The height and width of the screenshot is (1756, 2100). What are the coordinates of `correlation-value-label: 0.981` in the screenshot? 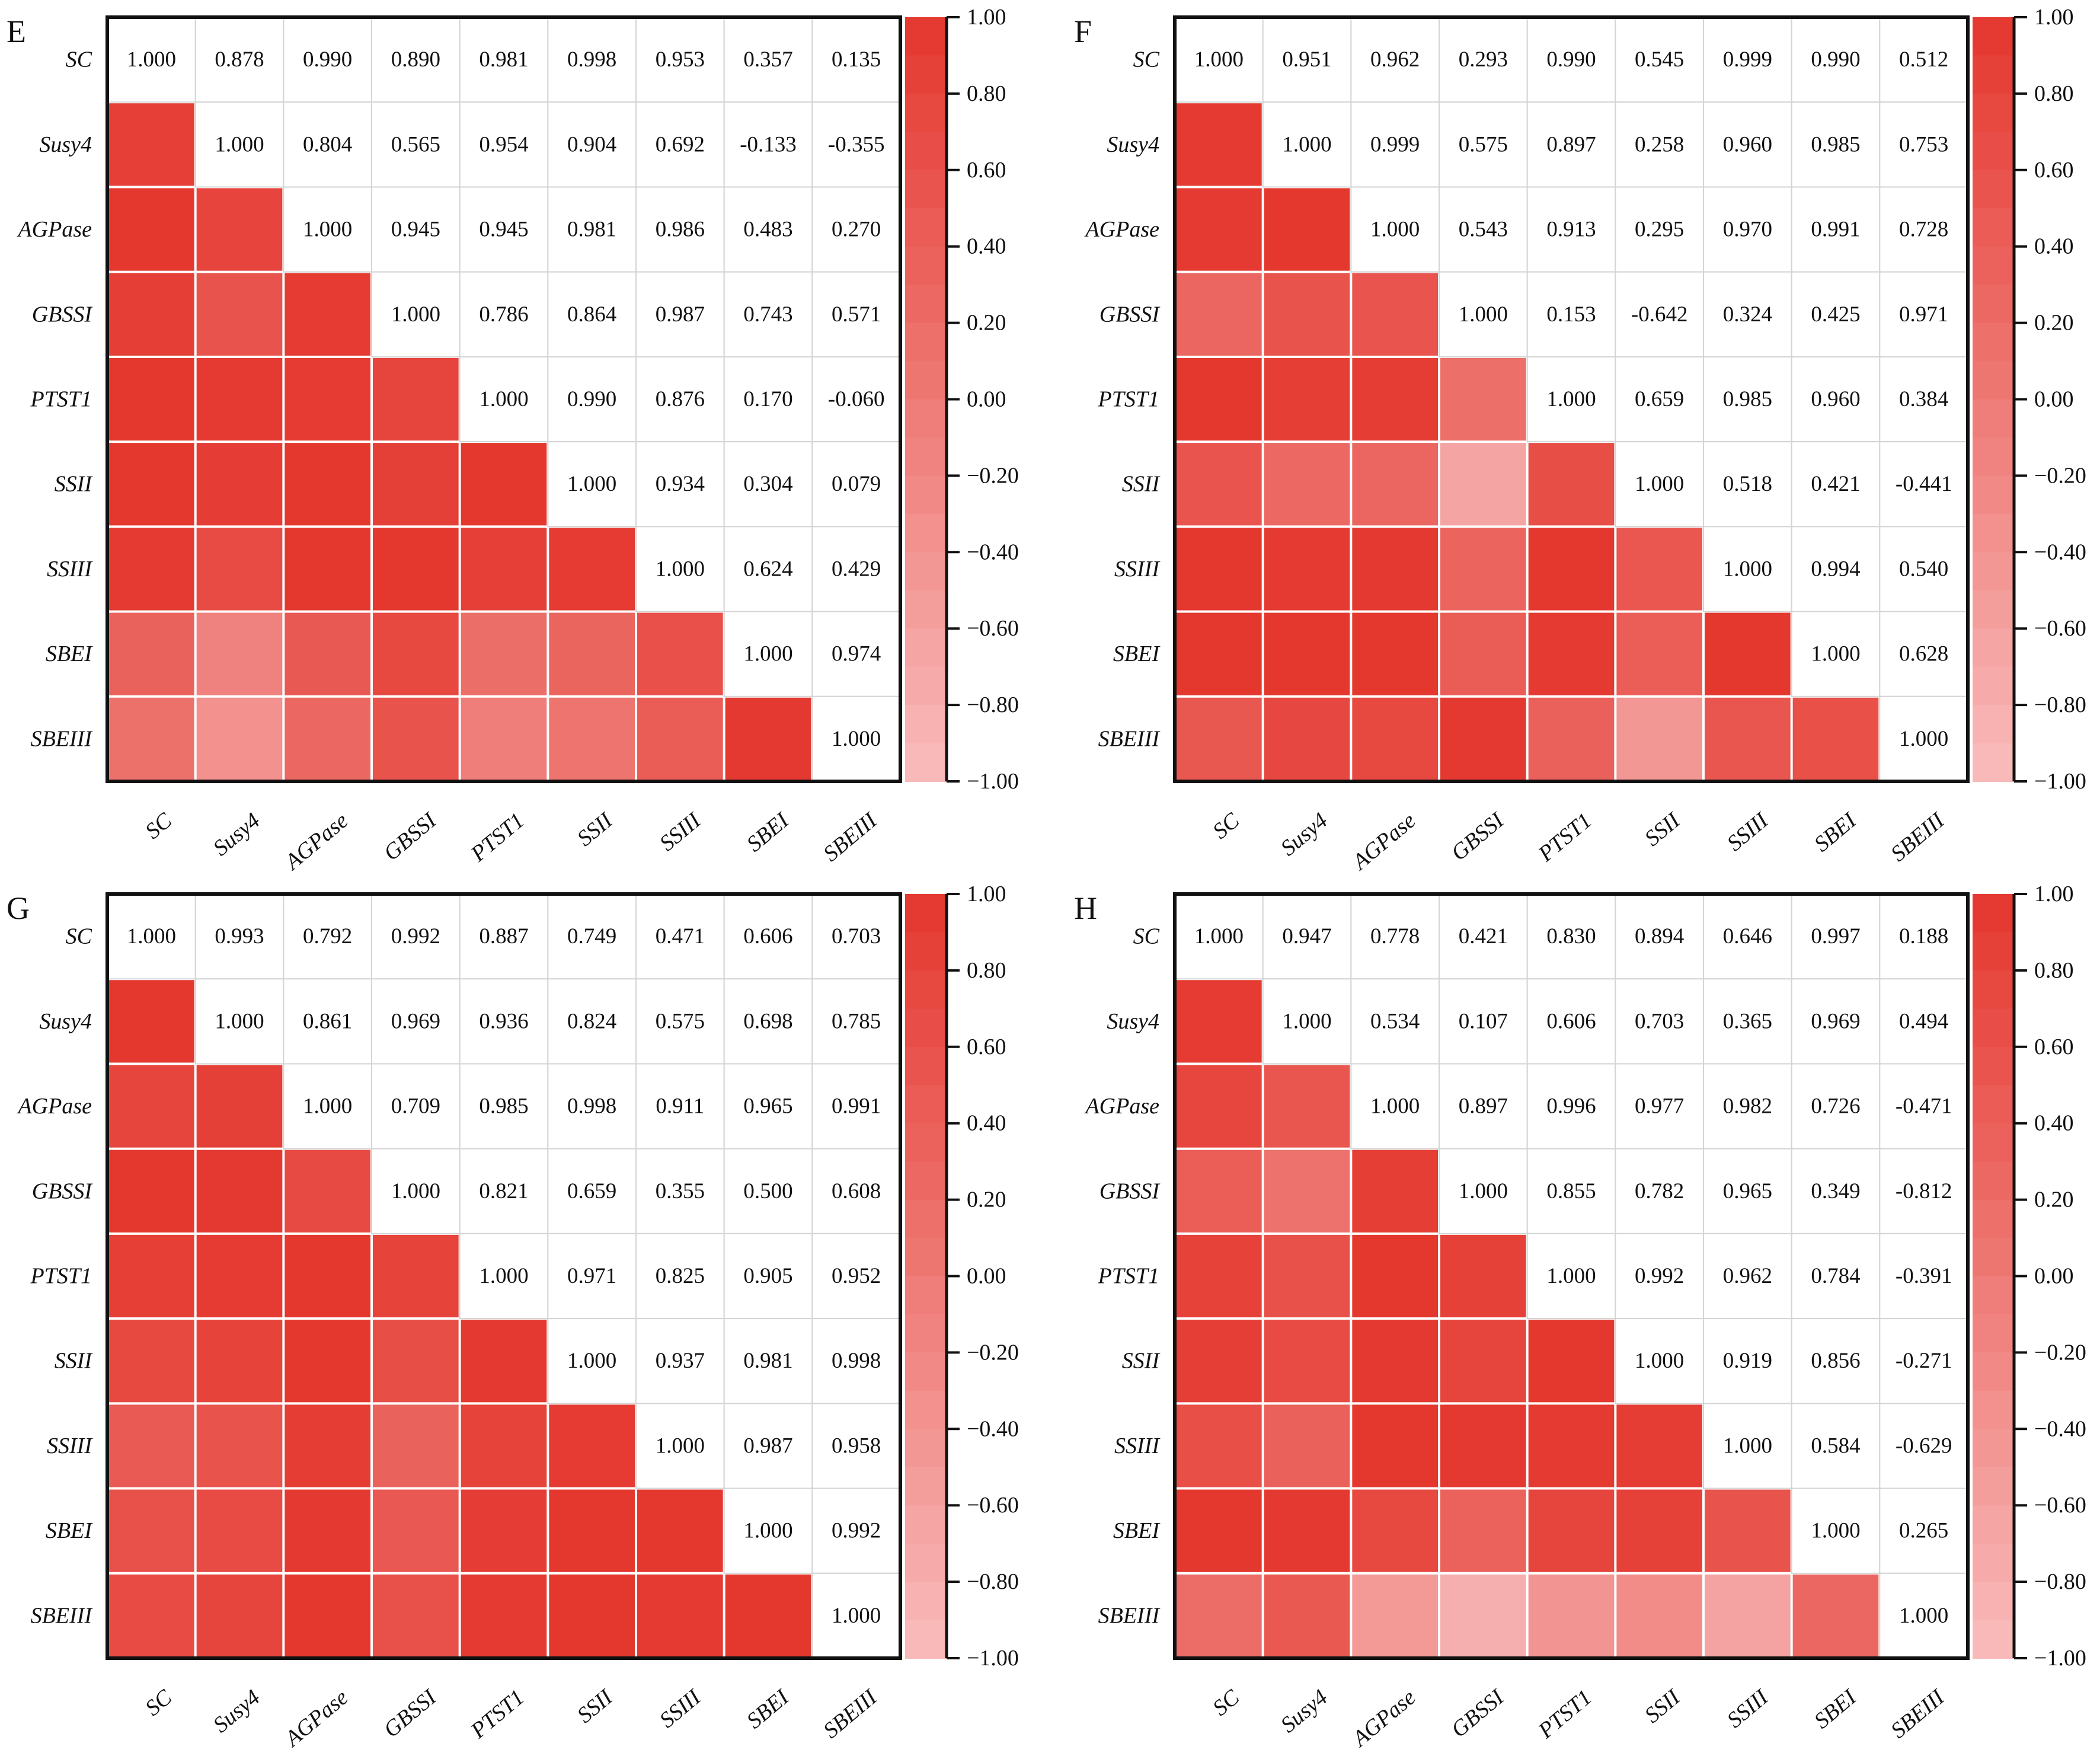 It's located at (767, 1361).